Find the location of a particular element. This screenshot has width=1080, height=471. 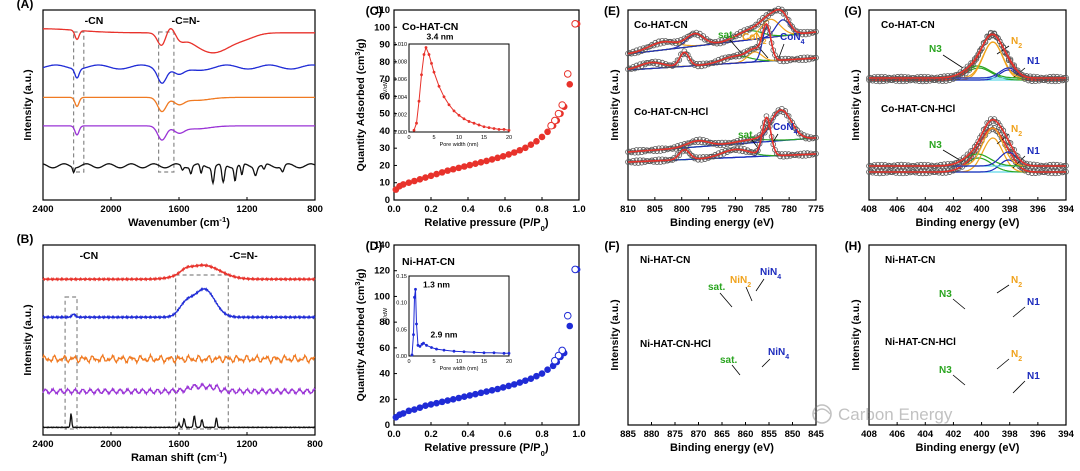

watermark: Carbon Energy is located at coordinates (882, 414).